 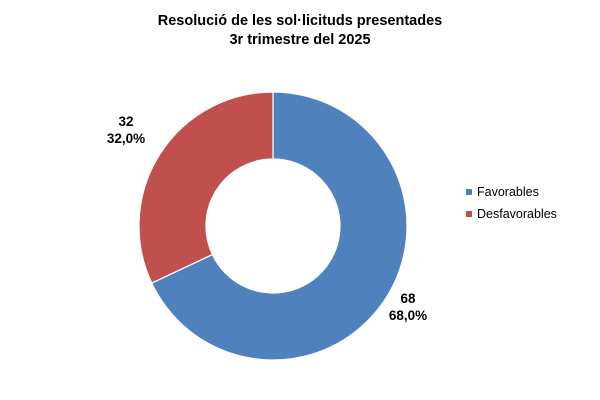 I want to click on chart-legend: Favorables Desfavorables, so click(x=511, y=203).